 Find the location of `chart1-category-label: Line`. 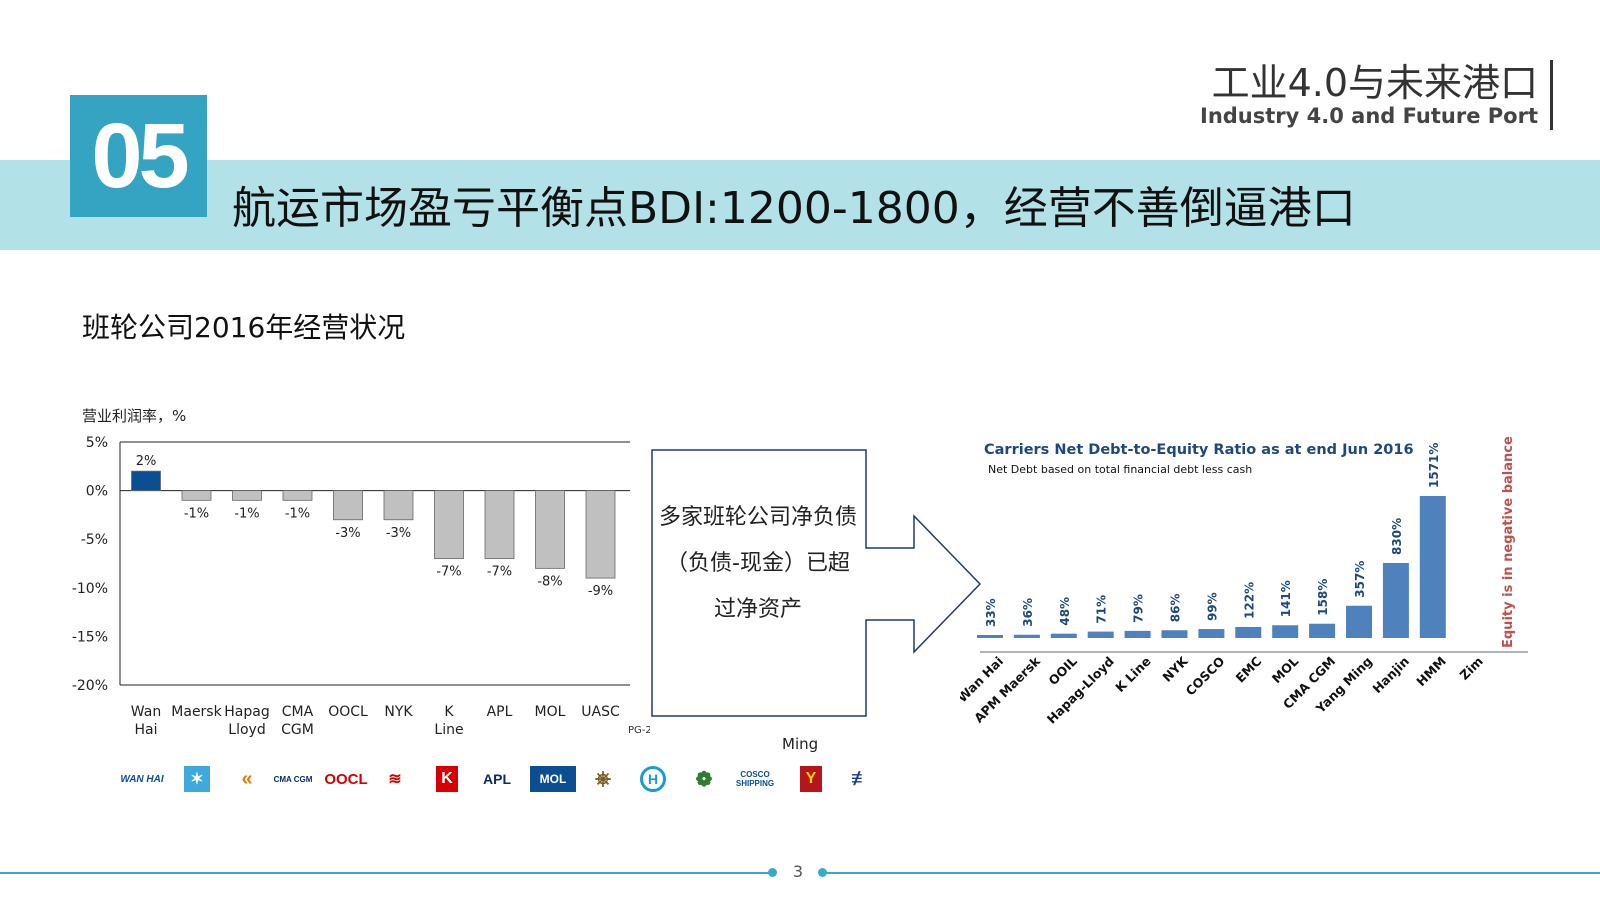

chart1-category-label: Line is located at coordinates (448, 730).